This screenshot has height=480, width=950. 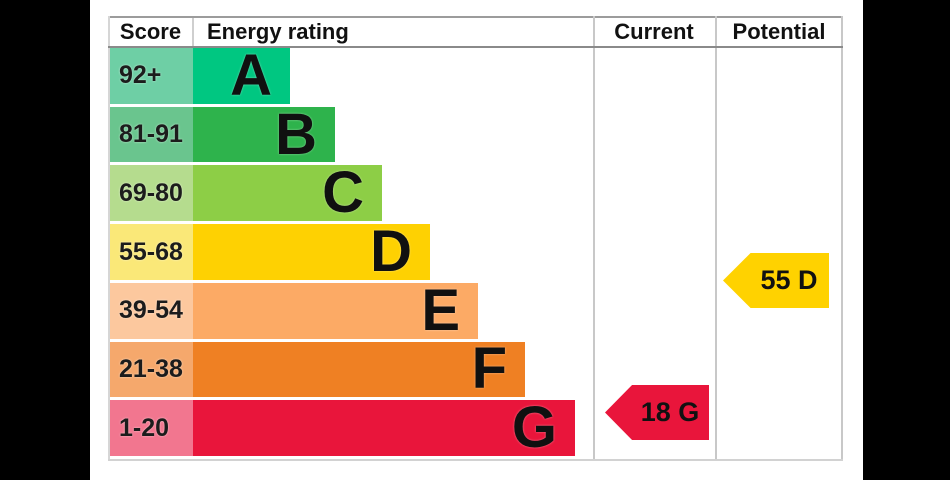 I want to click on band-bar-c: C, so click(x=287, y=193).